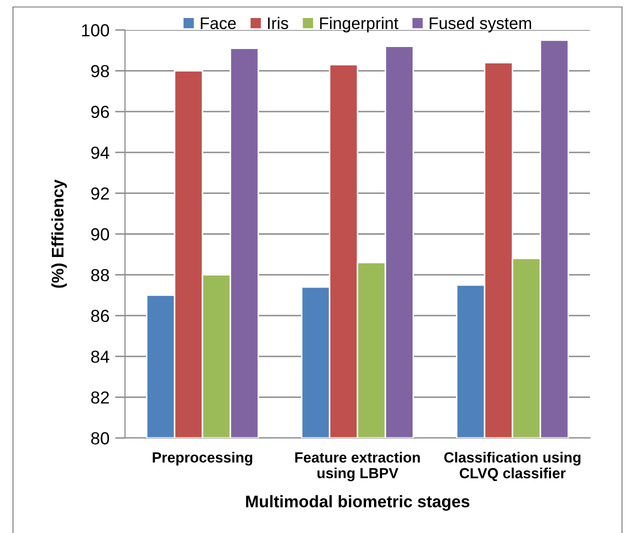 This screenshot has width=627, height=533. I want to click on x-tick-label: Classification using CLVQ classifier, so click(512, 467).